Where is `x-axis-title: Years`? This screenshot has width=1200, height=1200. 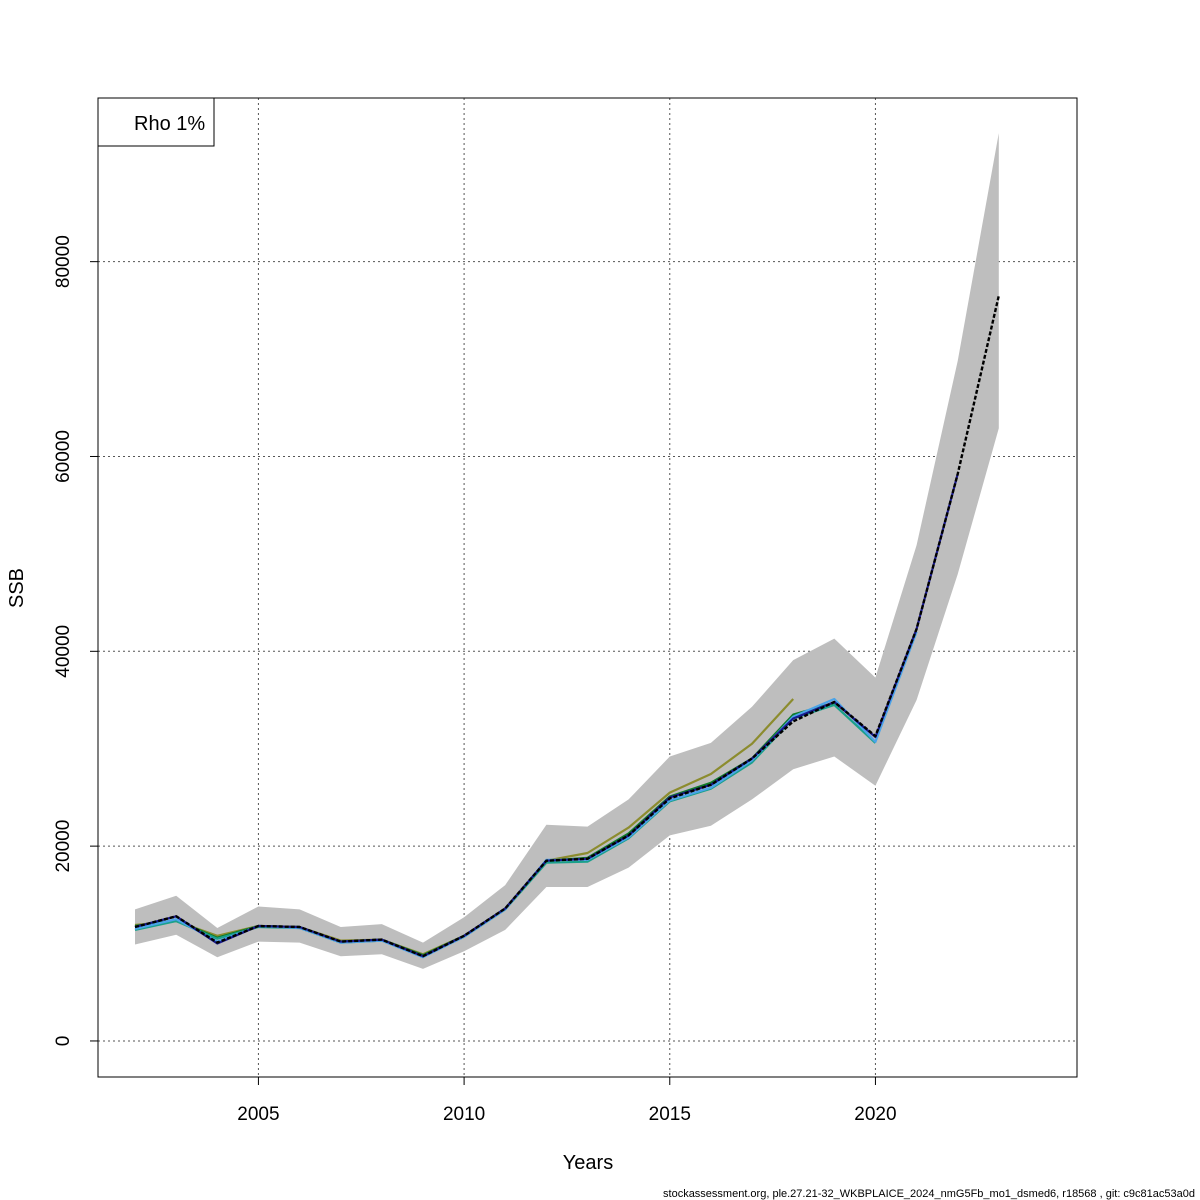 x-axis-title: Years is located at coordinates (588, 1163).